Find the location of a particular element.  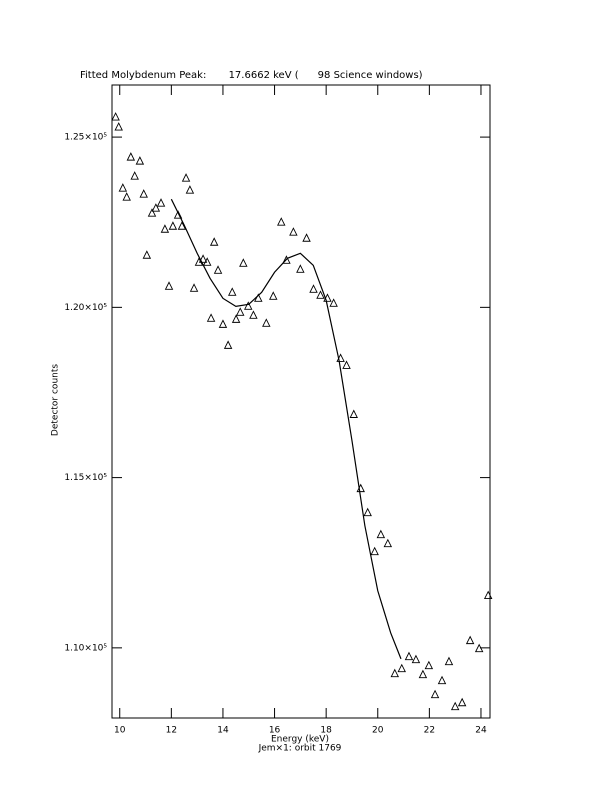

y-tick-label: 1.25×10⁵ is located at coordinates (85, 138).